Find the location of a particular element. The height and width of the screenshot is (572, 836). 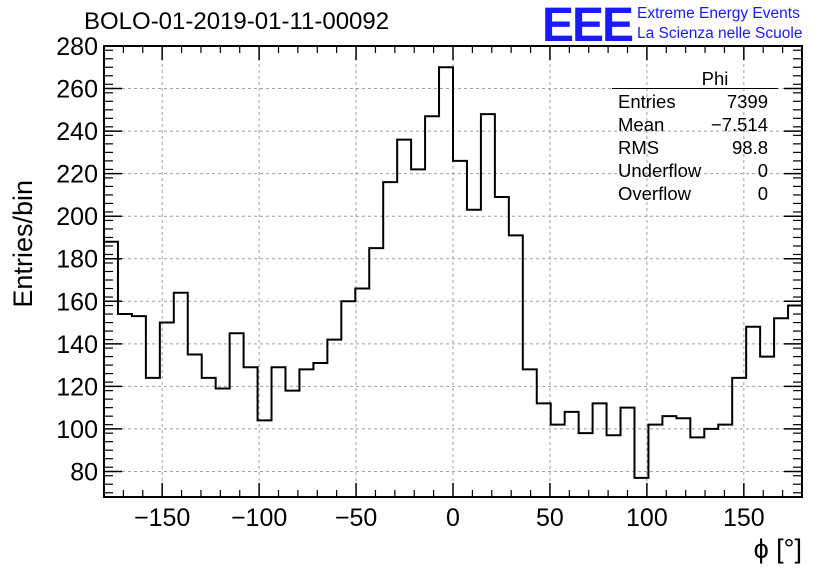

stats-row: Underflow 0 is located at coordinates (695, 170).